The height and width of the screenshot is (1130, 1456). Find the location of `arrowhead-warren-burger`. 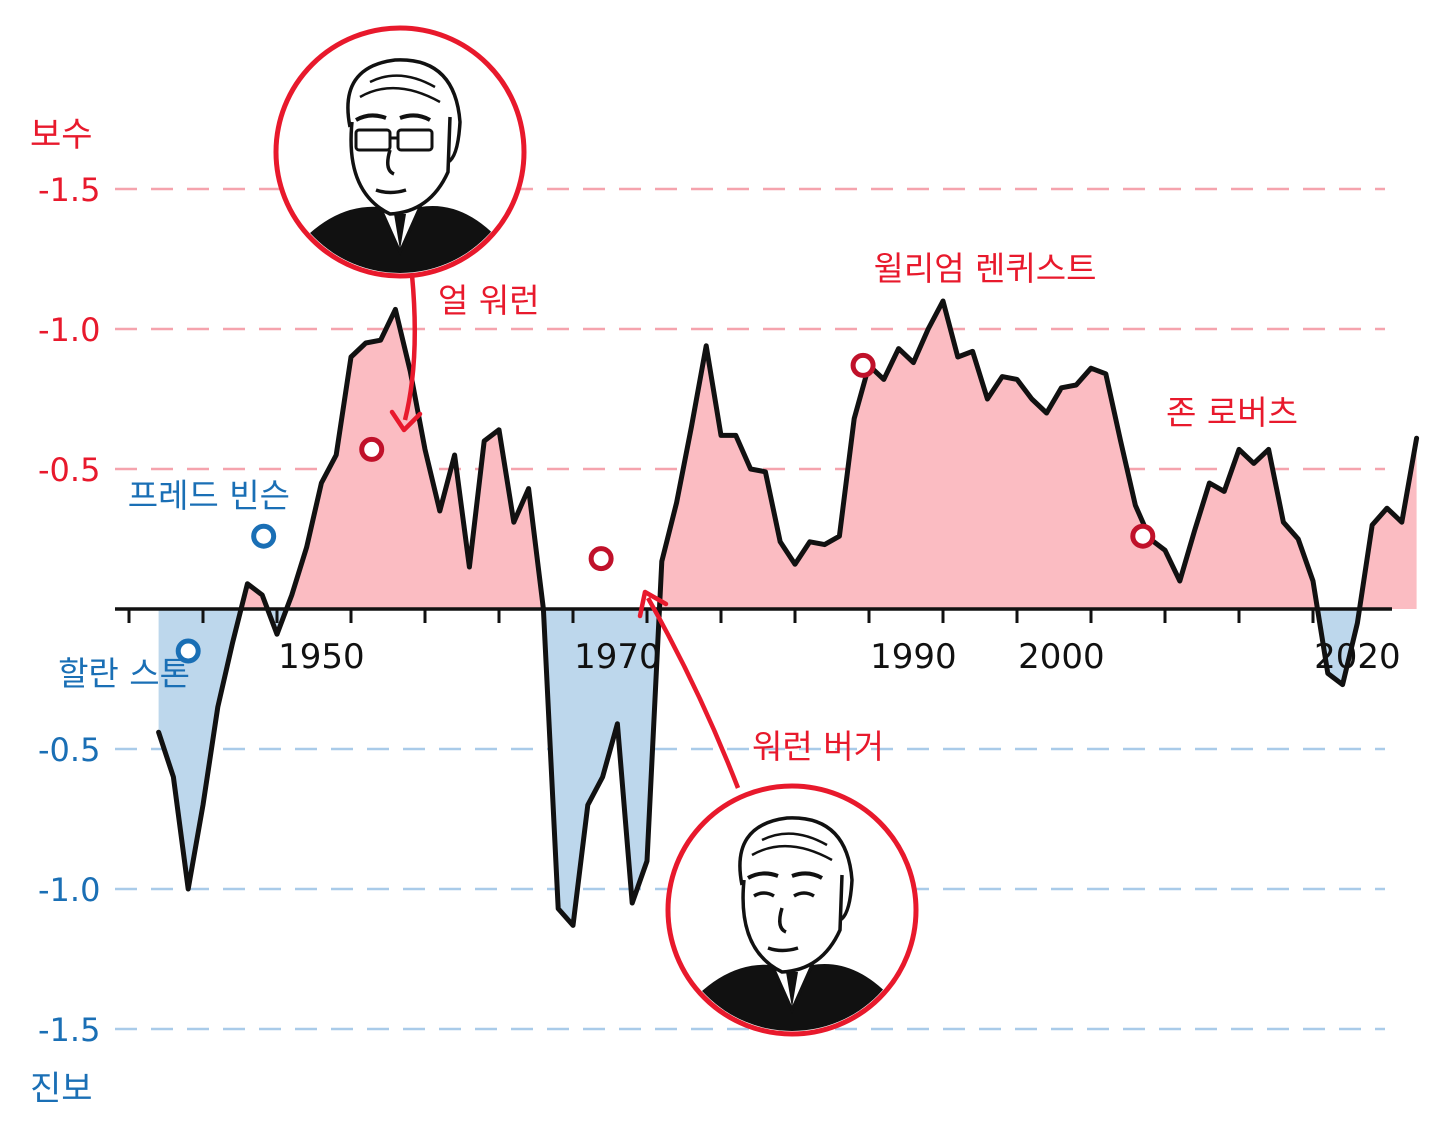

arrowhead-warren-burger is located at coordinates (653, 604).